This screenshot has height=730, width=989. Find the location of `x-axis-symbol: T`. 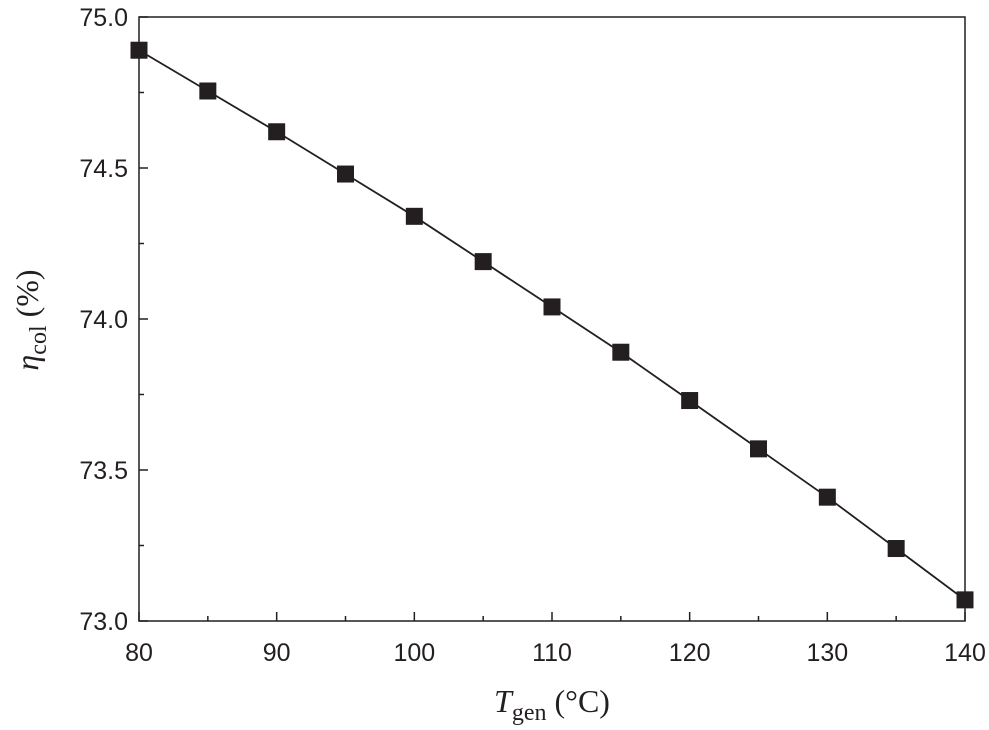

x-axis-symbol: T is located at coordinates (504, 701).